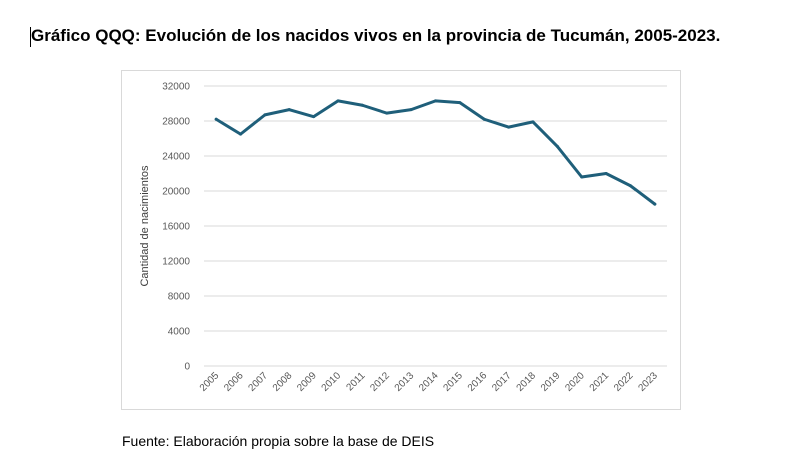 This screenshot has width=790, height=460. I want to click on x-tick-label: 2009, so click(307, 382).